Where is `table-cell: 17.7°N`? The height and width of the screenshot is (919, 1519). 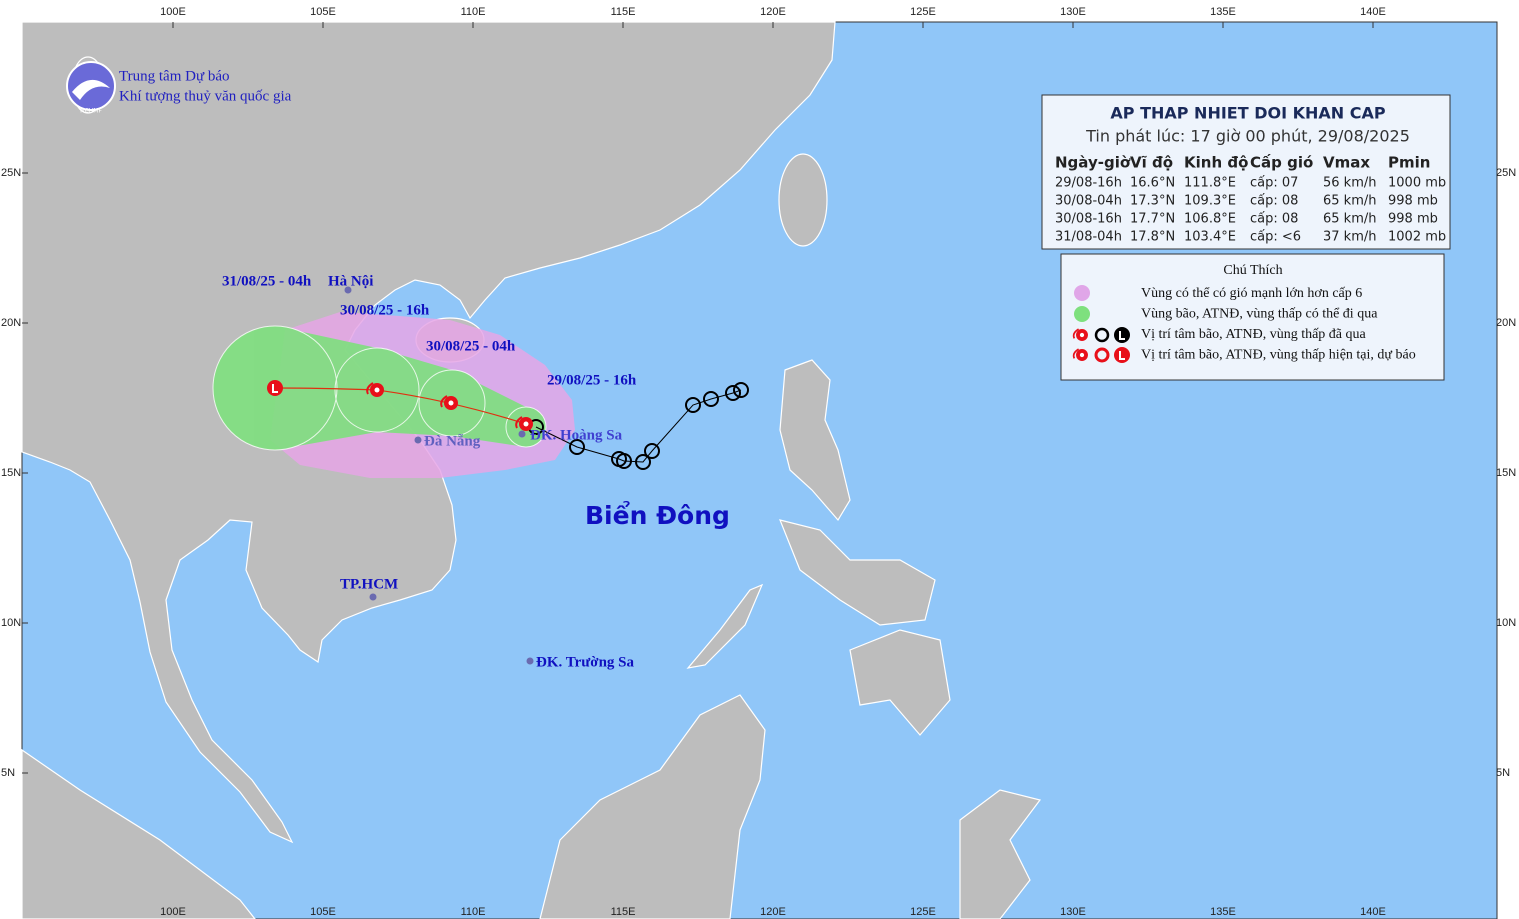 table-cell: 17.7°N is located at coordinates (1152, 219).